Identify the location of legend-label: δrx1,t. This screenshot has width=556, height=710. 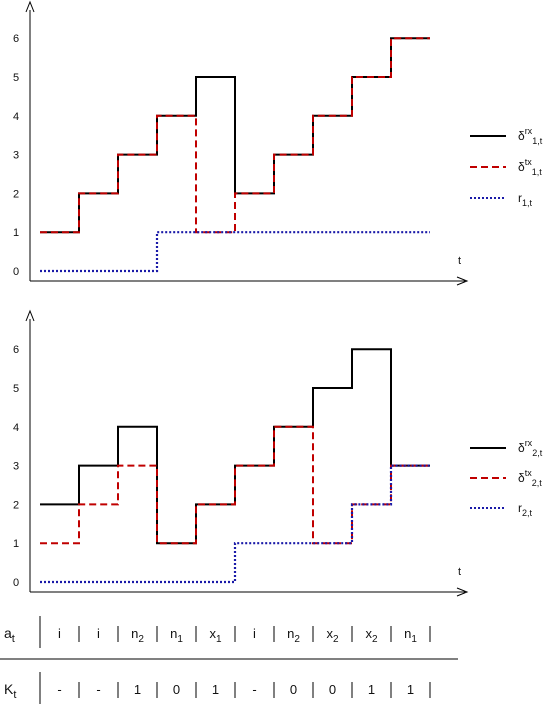
(530, 136).